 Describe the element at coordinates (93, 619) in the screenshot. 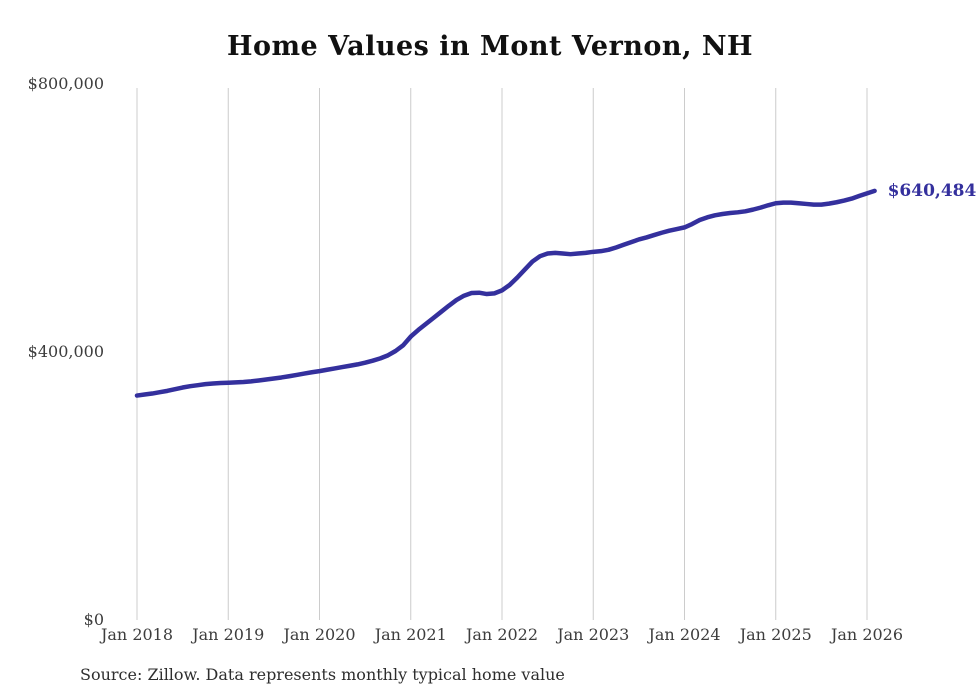

I see `y-tick-label: $0` at that location.